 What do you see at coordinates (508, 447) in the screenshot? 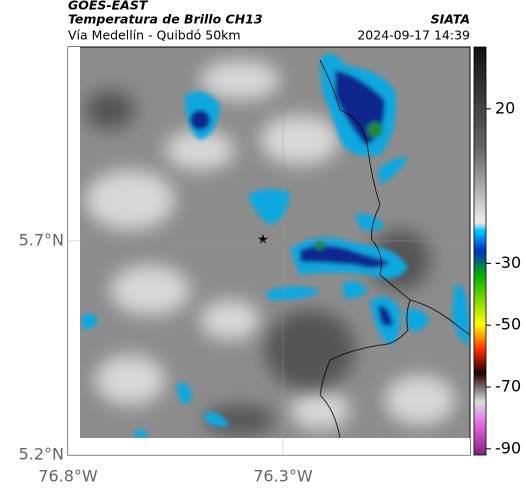
I see `colorbar-tick-label: -90` at bounding box center [508, 447].